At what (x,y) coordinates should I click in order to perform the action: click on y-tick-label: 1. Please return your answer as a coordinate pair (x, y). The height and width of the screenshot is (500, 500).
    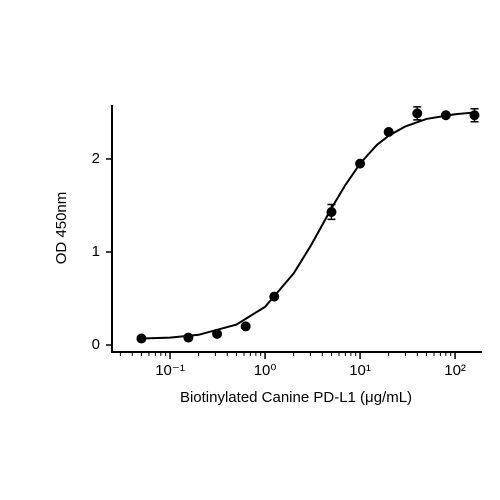
    Looking at the image, I should click on (96, 251).